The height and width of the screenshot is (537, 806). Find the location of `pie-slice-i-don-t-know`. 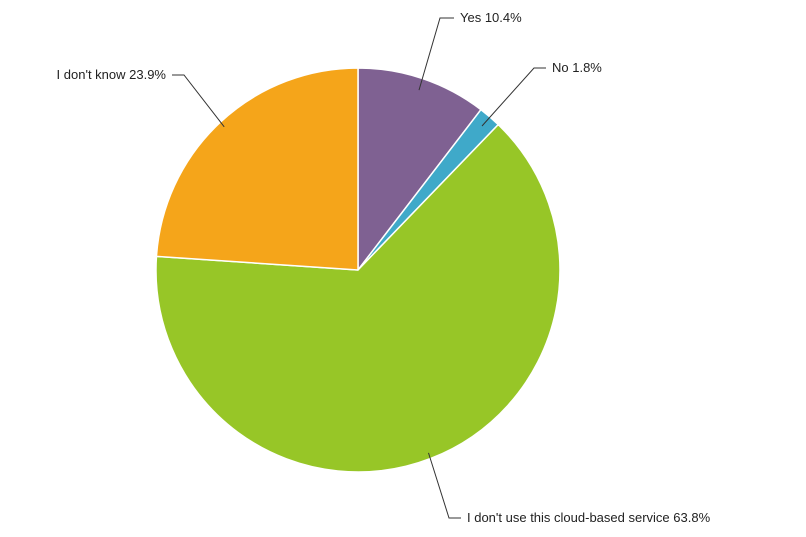

pie-slice-i-don-t-know is located at coordinates (257, 169).